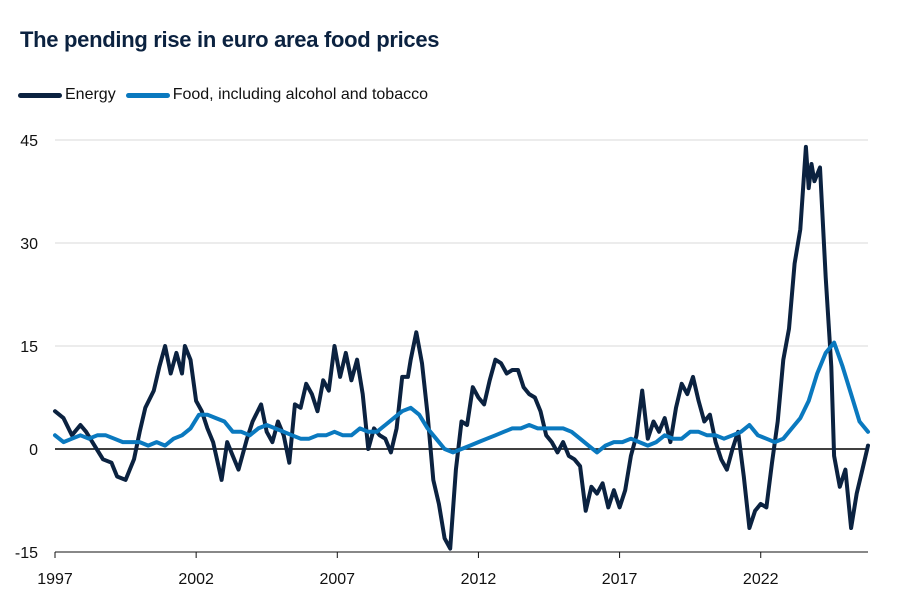  What do you see at coordinates (620, 579) in the screenshot?
I see `x-tick-label: 2017` at bounding box center [620, 579].